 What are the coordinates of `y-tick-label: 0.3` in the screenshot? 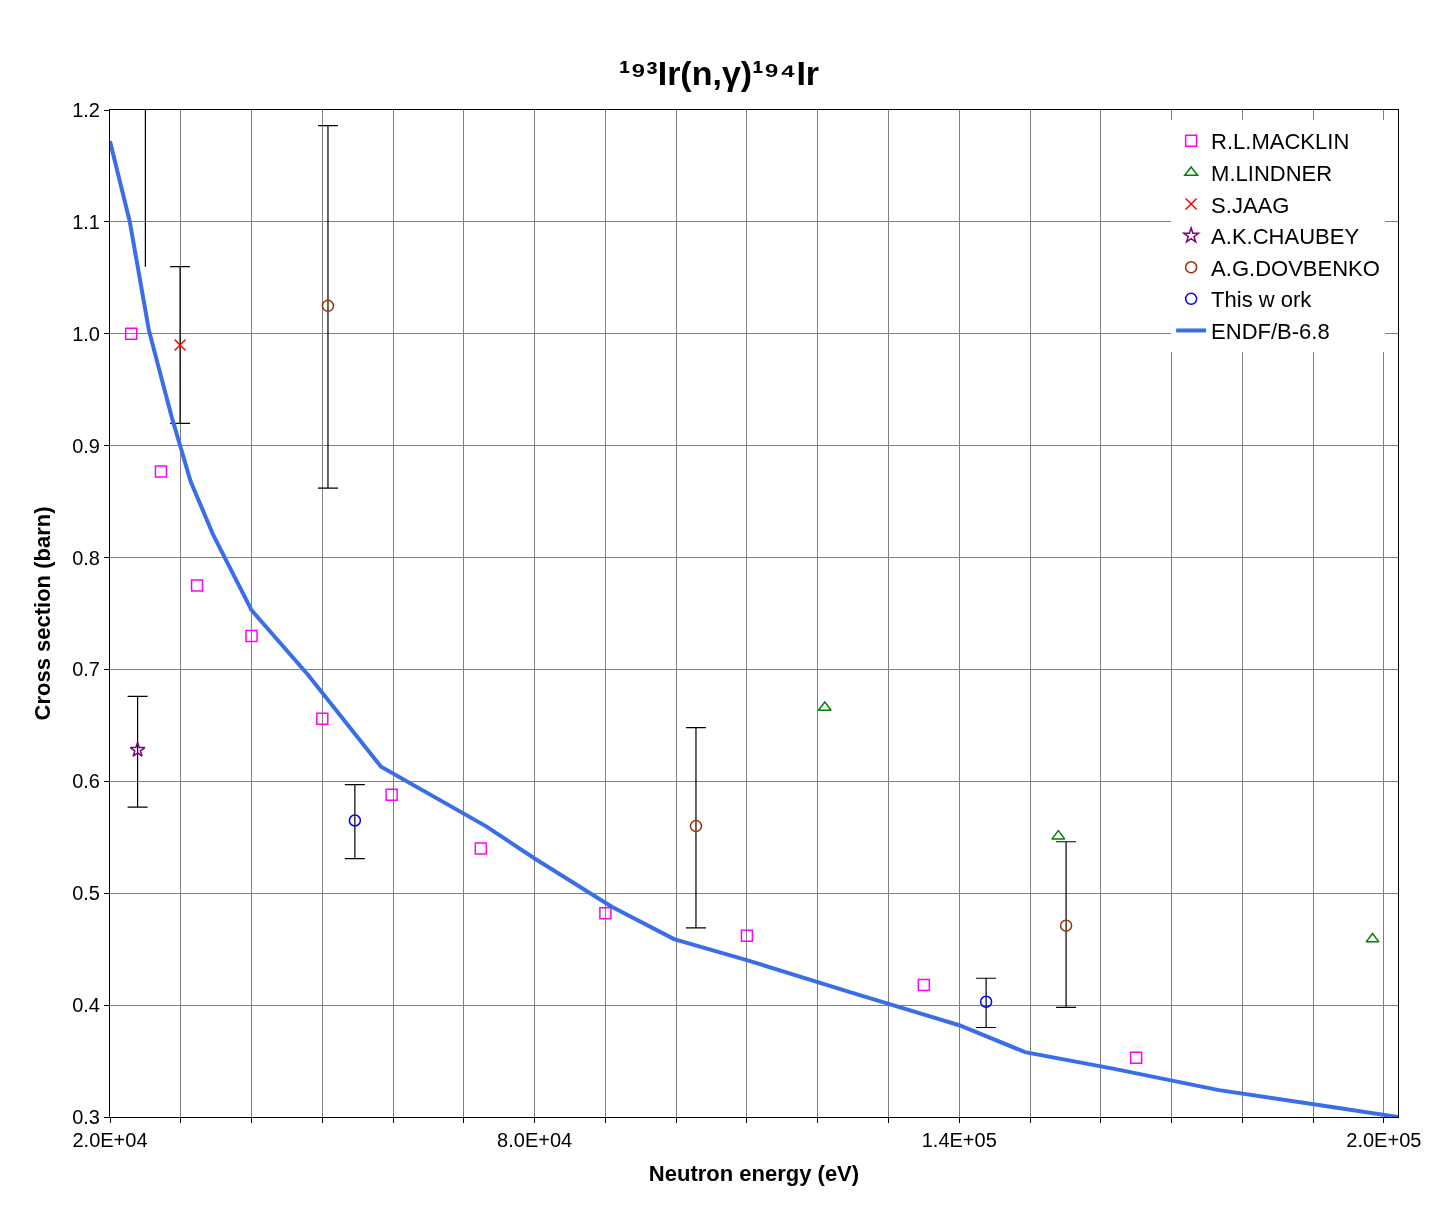 It's located at (86, 1117).